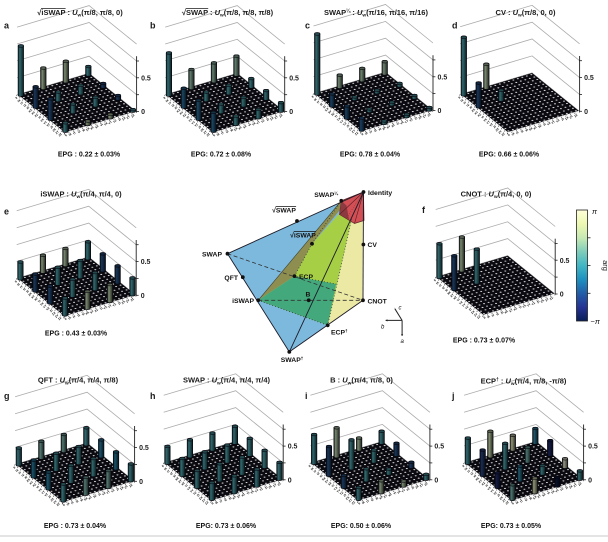 The width and height of the screenshot is (608, 542). I want to click on svg-text: CNOT, so click(378, 302).